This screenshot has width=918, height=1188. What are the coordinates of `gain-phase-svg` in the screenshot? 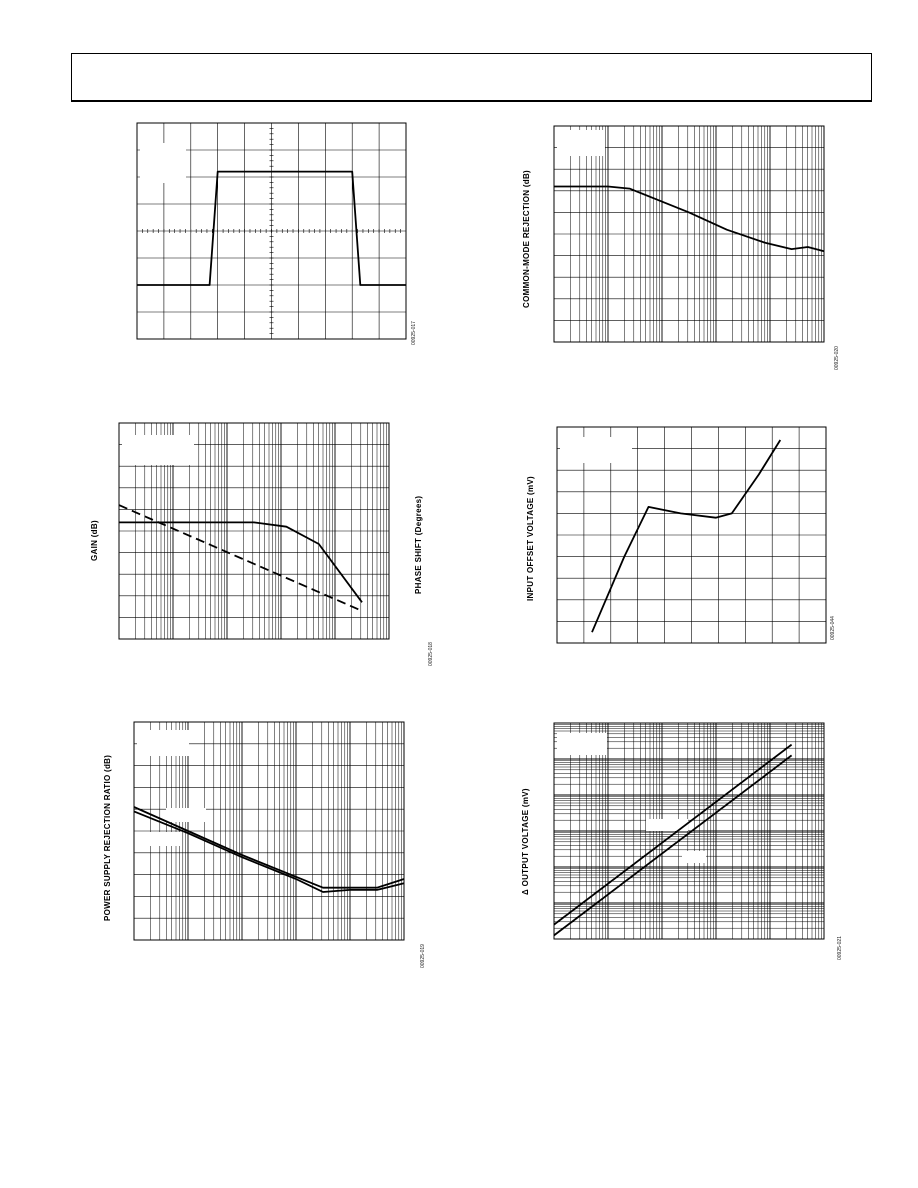 It's located at (254, 531).